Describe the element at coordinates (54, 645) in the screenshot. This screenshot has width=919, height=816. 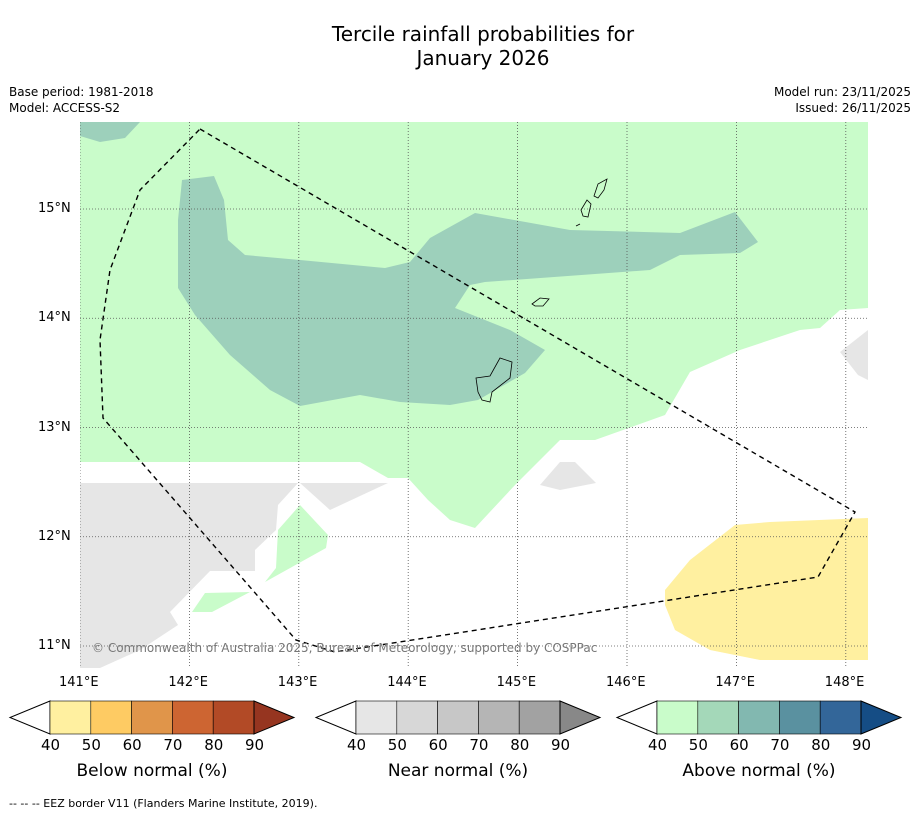
I see `lat-tick-label: 11°N` at that location.